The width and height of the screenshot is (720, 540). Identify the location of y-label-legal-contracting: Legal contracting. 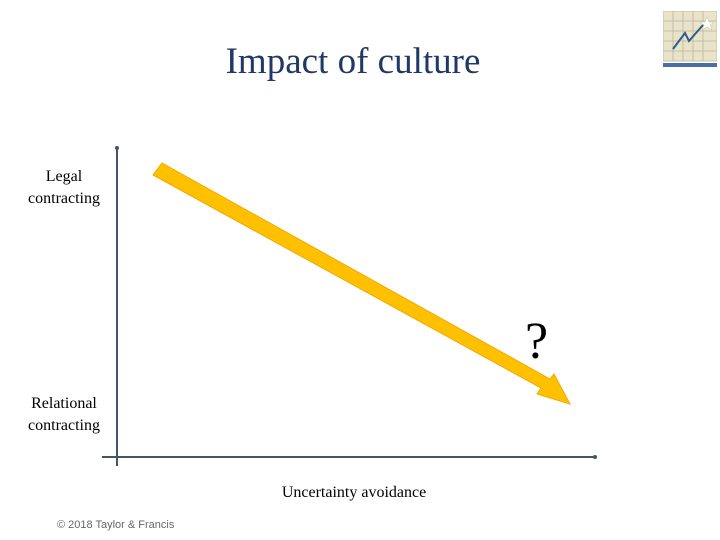
(64, 187).